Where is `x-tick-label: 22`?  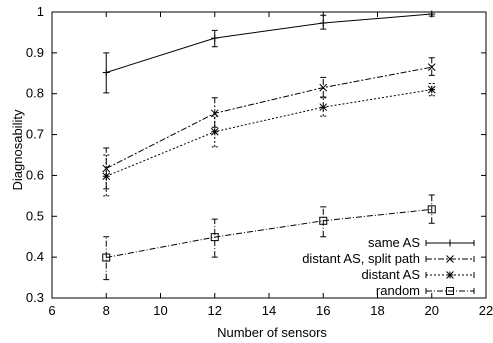
x-tick-label: 22 is located at coordinates (486, 310).